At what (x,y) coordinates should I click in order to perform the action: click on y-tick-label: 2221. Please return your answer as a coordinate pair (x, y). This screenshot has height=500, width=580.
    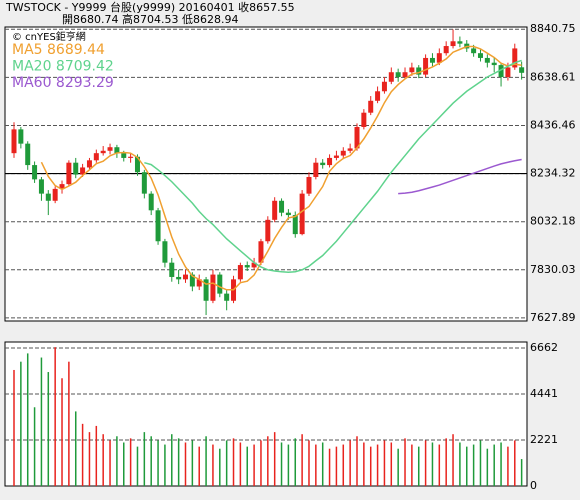
    Looking at the image, I should click on (544, 439).